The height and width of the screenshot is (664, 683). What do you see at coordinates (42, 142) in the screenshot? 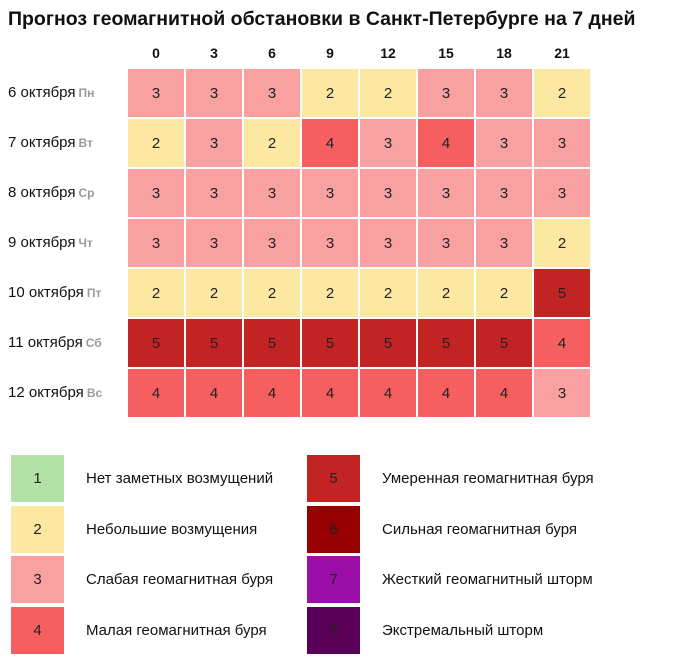
I see `row-date: 7 октября` at bounding box center [42, 142].